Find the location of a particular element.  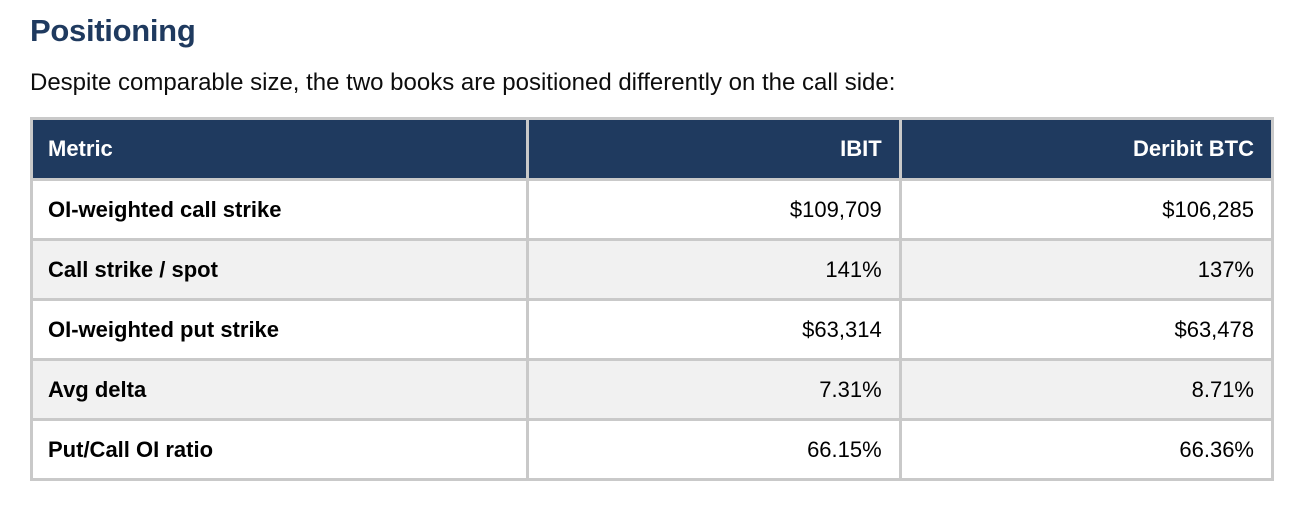

table-row: Call strike / spot 141% 137% is located at coordinates (652, 269).